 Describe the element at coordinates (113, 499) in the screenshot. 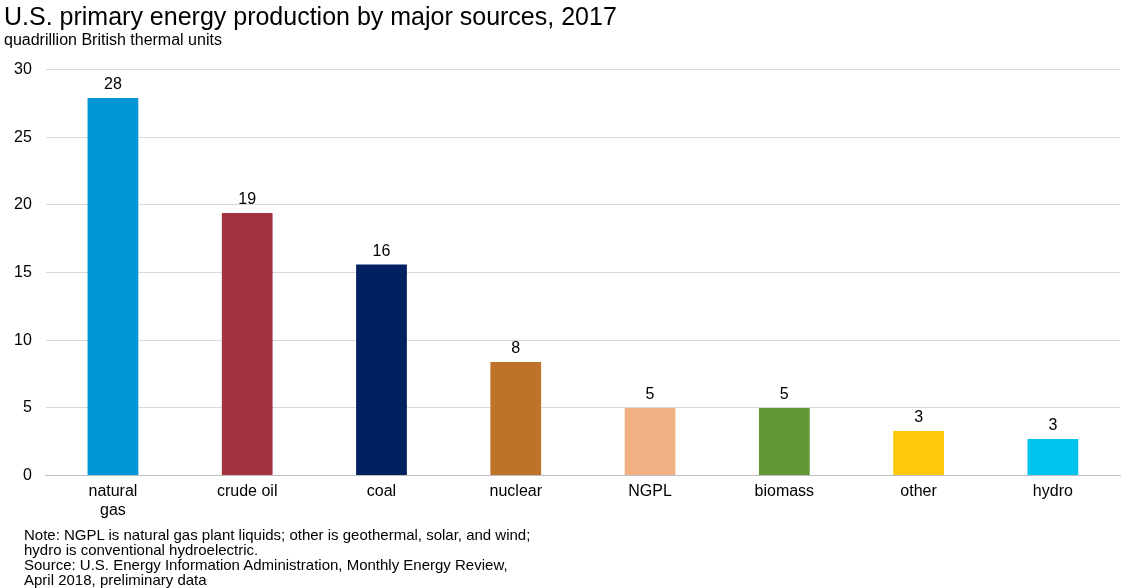

I see `x-tick-label: natural gas` at that location.